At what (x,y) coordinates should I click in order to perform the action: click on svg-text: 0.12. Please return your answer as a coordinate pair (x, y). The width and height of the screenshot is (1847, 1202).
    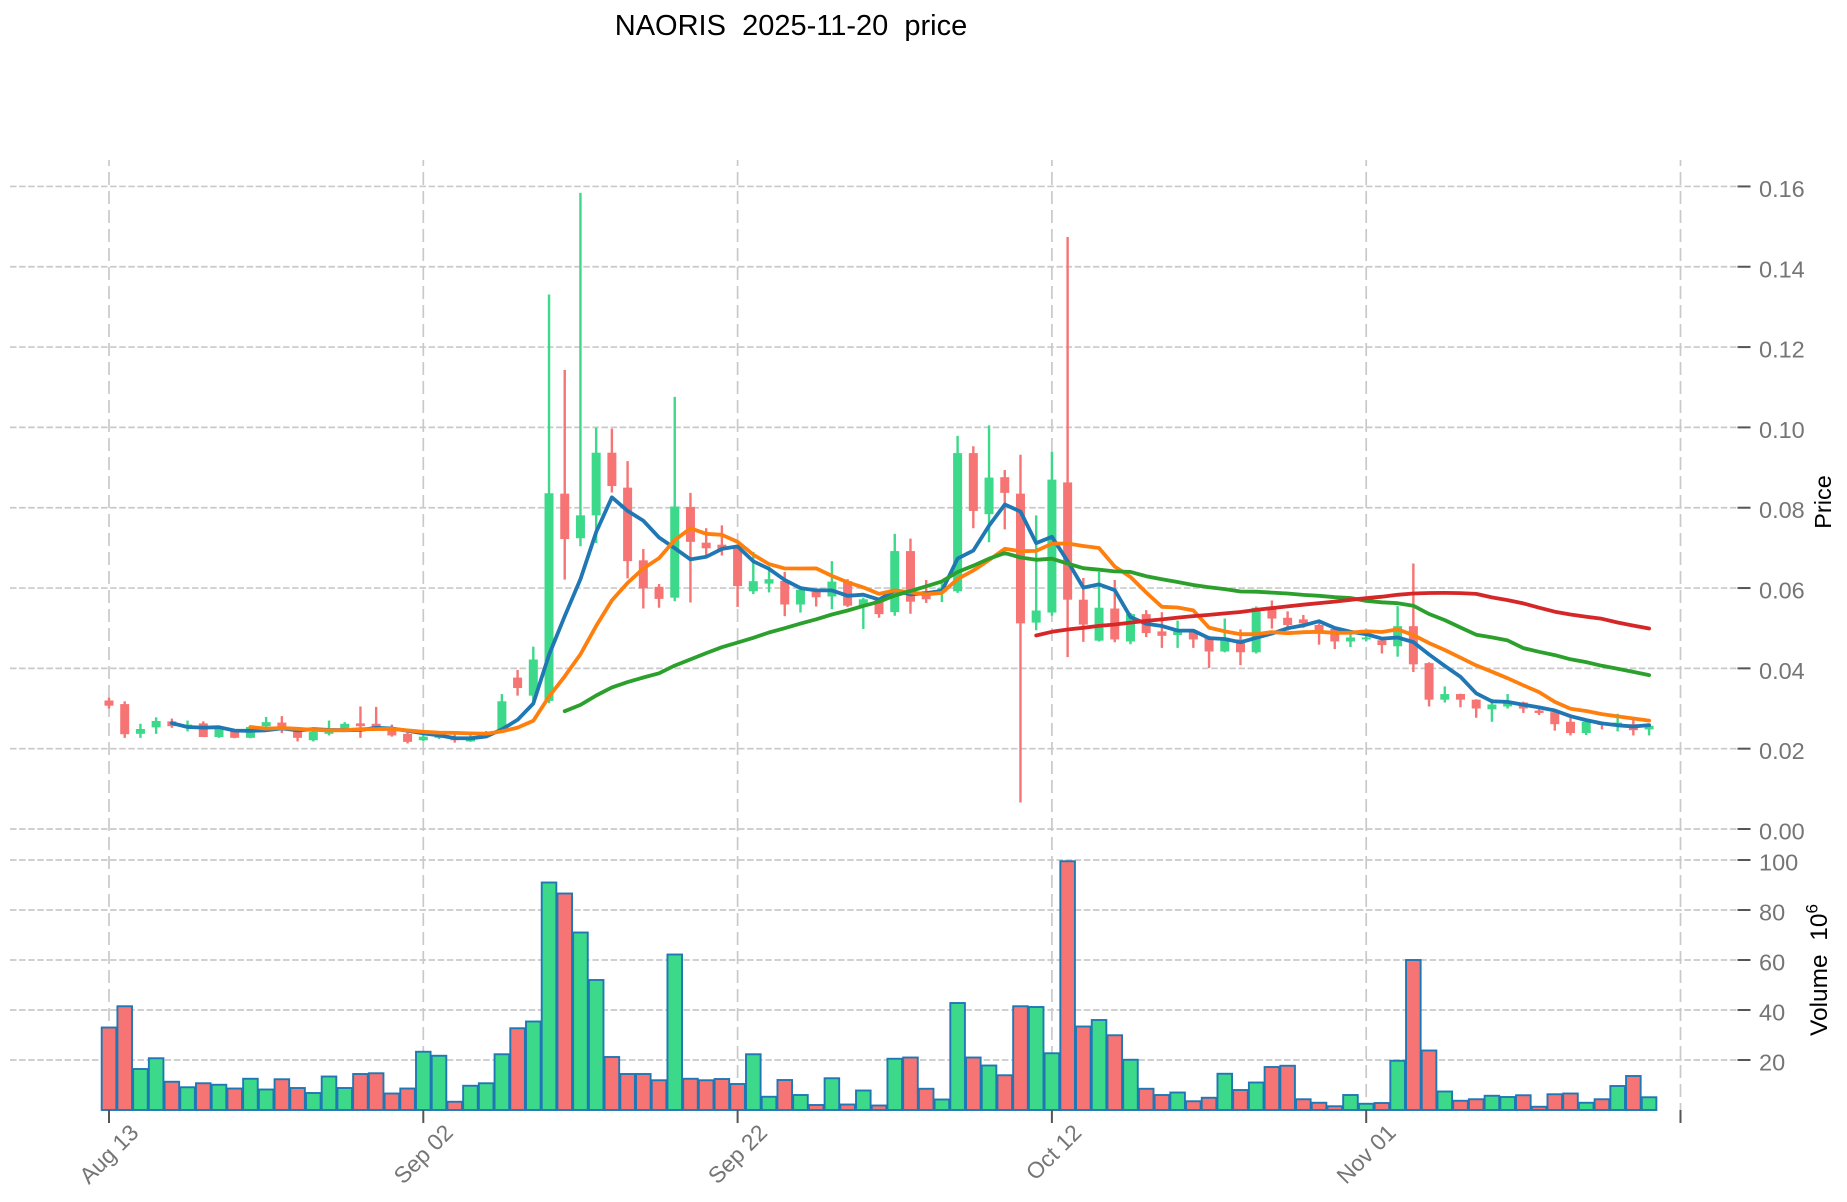
    Looking at the image, I should click on (1782, 350).